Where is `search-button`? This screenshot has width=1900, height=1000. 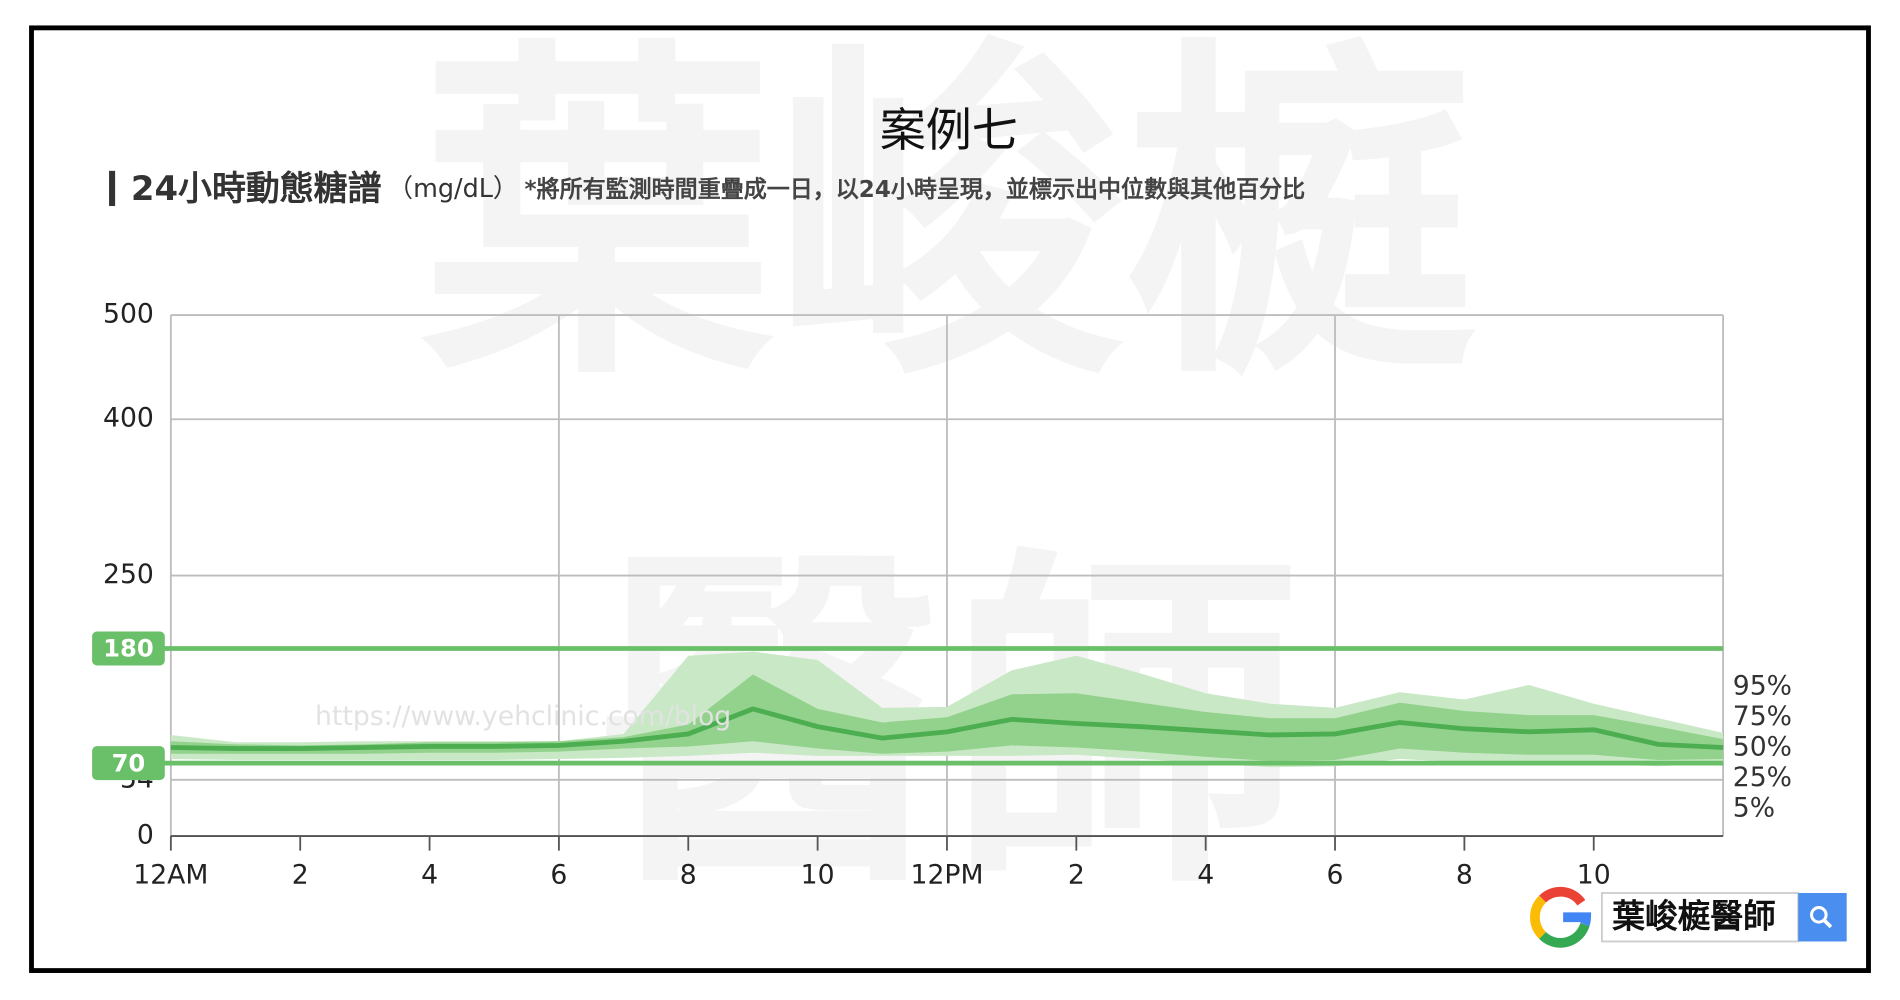 search-button is located at coordinates (1822, 917).